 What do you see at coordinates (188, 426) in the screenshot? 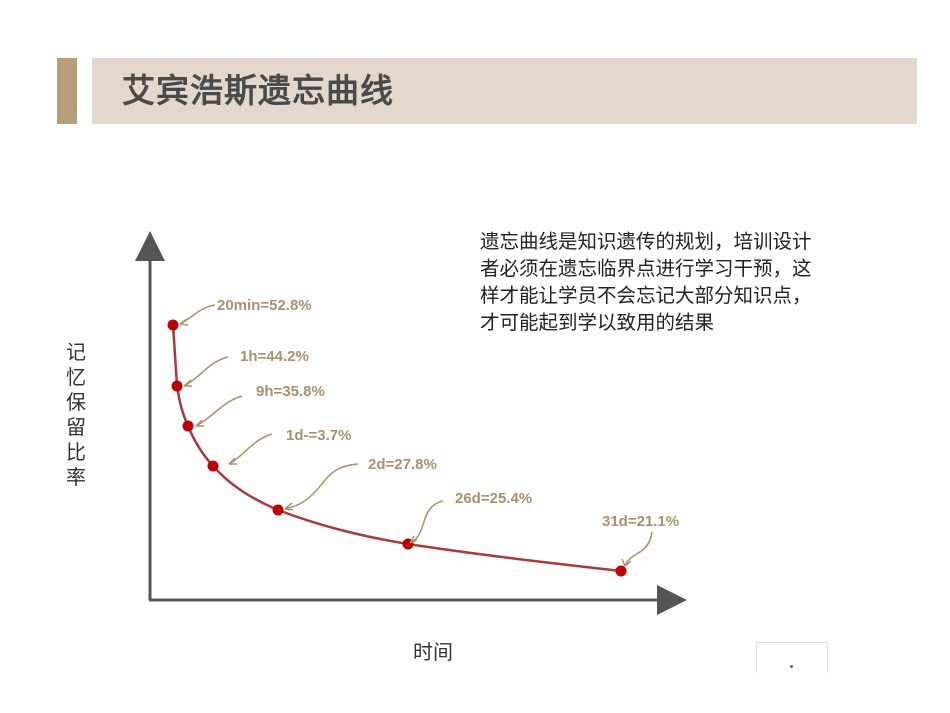
I see `point-9h` at bounding box center [188, 426].